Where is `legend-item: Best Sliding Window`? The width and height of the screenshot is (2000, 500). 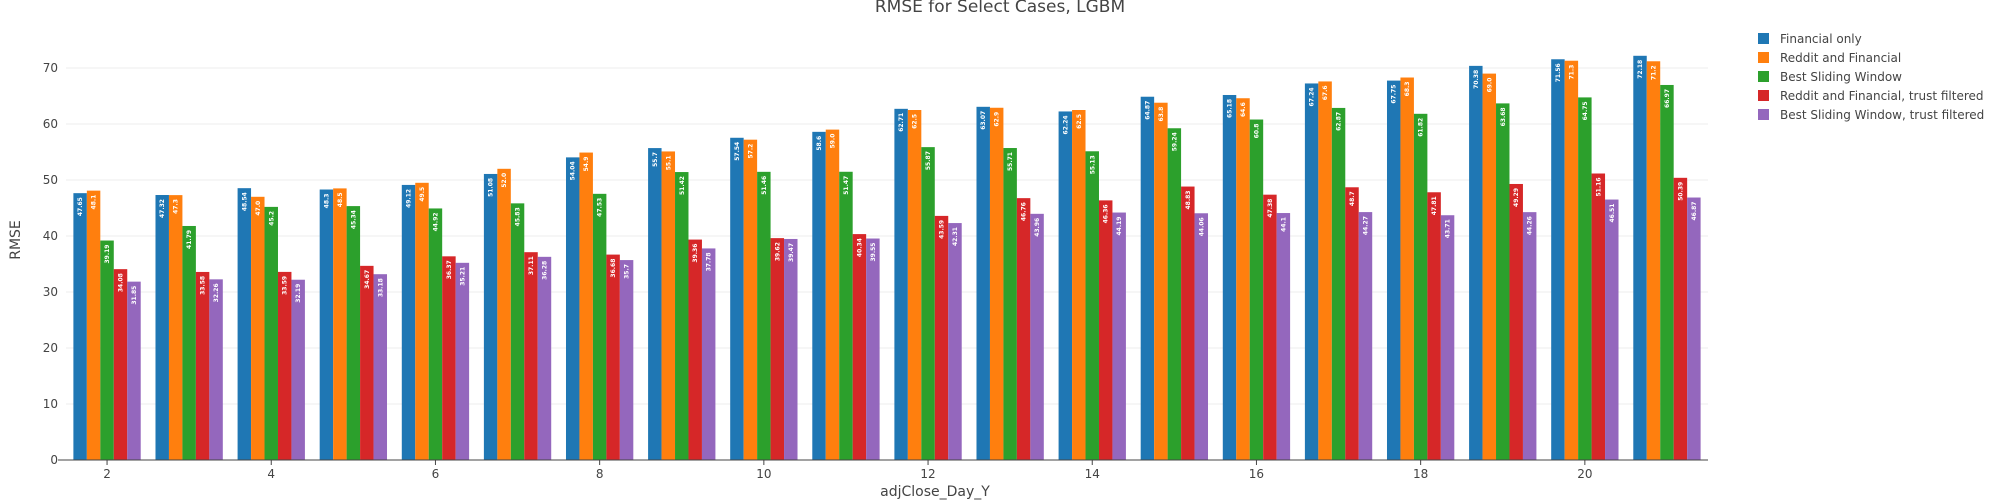 legend-item: Best Sliding Window is located at coordinates (1830, 77).